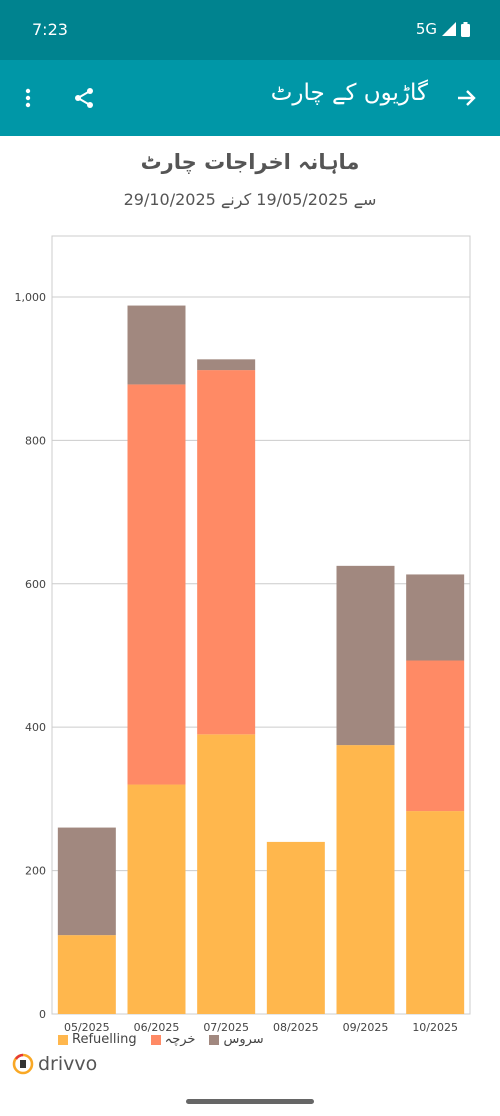 Image resolution: width=500 pixels, height=1116 pixels. What do you see at coordinates (104, 1039) in the screenshot?
I see `legend-label: Refuelling` at bounding box center [104, 1039].